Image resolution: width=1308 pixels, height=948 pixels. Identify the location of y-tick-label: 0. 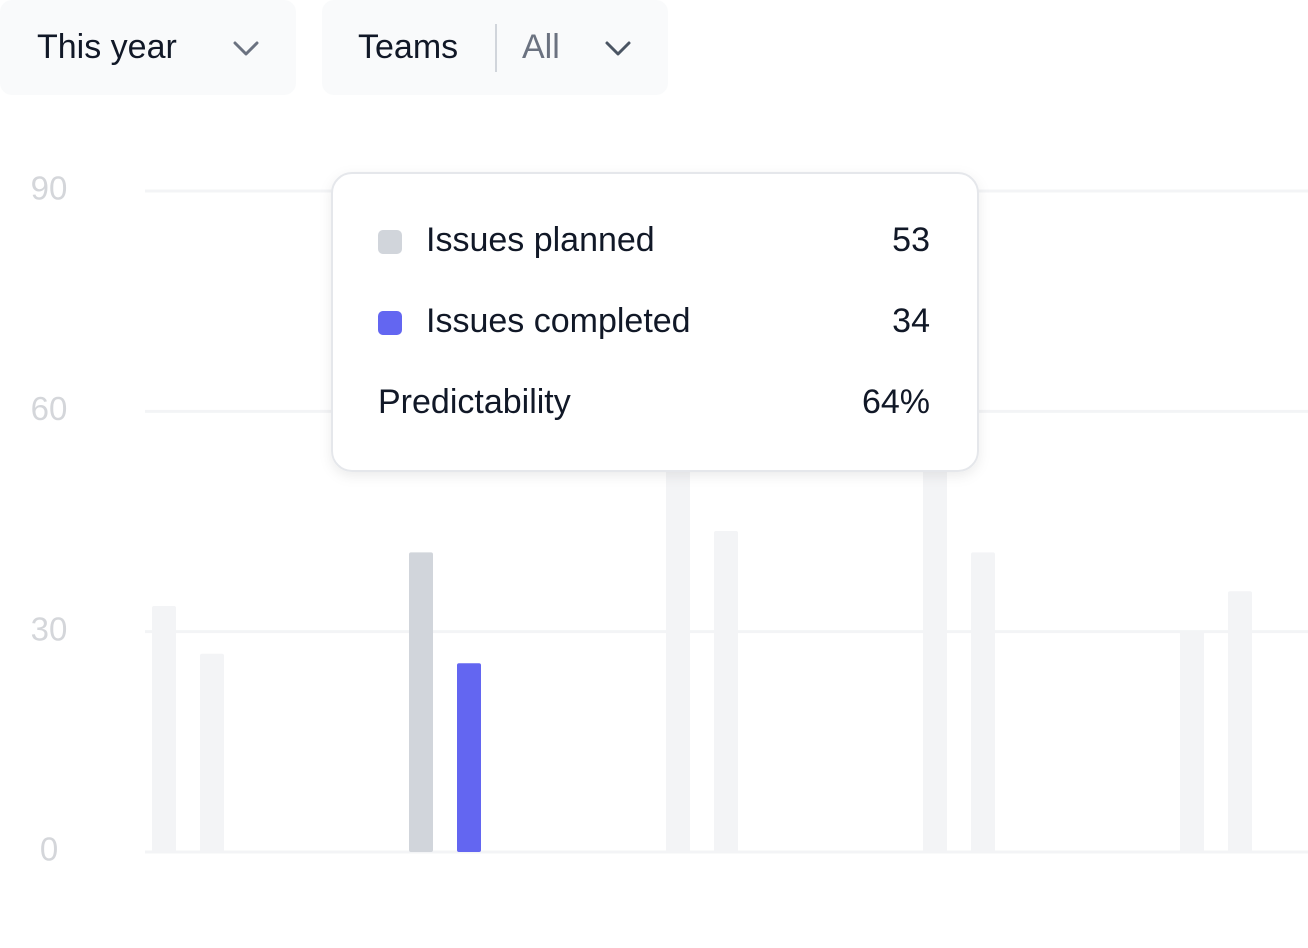
(49, 849).